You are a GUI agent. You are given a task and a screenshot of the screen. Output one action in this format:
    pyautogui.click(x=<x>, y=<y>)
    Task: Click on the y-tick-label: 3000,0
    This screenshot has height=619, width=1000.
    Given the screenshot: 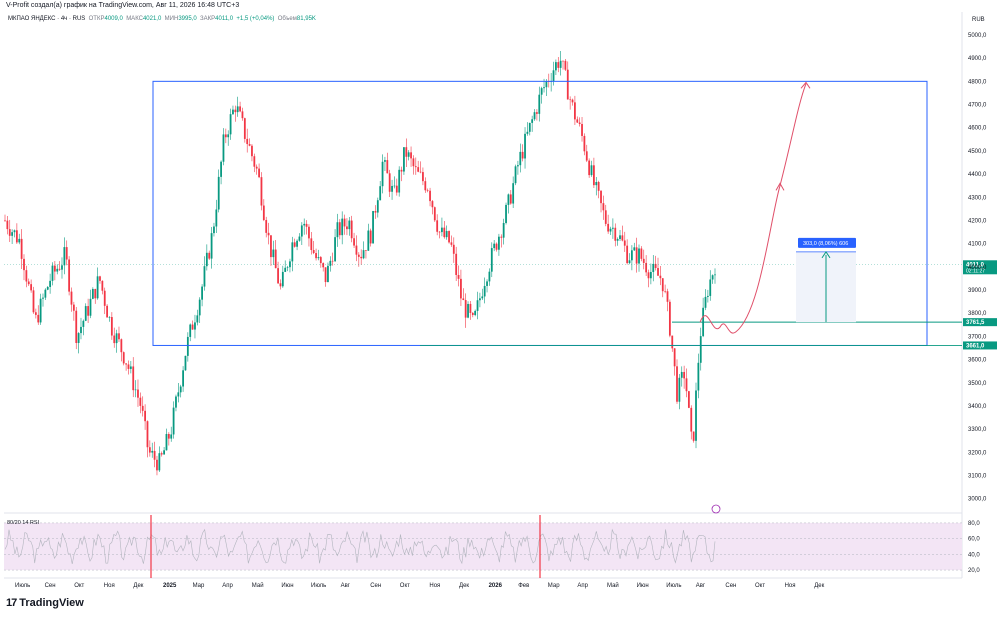 What is the action you would take?
    pyautogui.click(x=977, y=500)
    